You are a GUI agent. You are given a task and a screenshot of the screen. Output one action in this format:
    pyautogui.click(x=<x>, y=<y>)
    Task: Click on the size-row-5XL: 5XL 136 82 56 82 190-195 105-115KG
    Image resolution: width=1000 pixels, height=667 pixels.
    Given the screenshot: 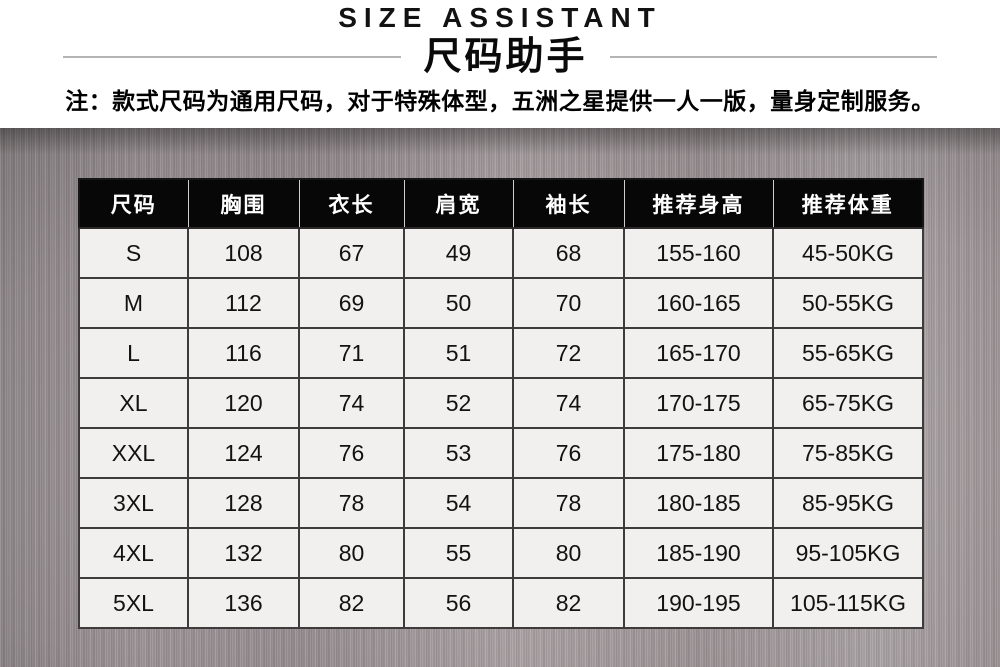 What is the action you would take?
    pyautogui.click(x=501, y=603)
    